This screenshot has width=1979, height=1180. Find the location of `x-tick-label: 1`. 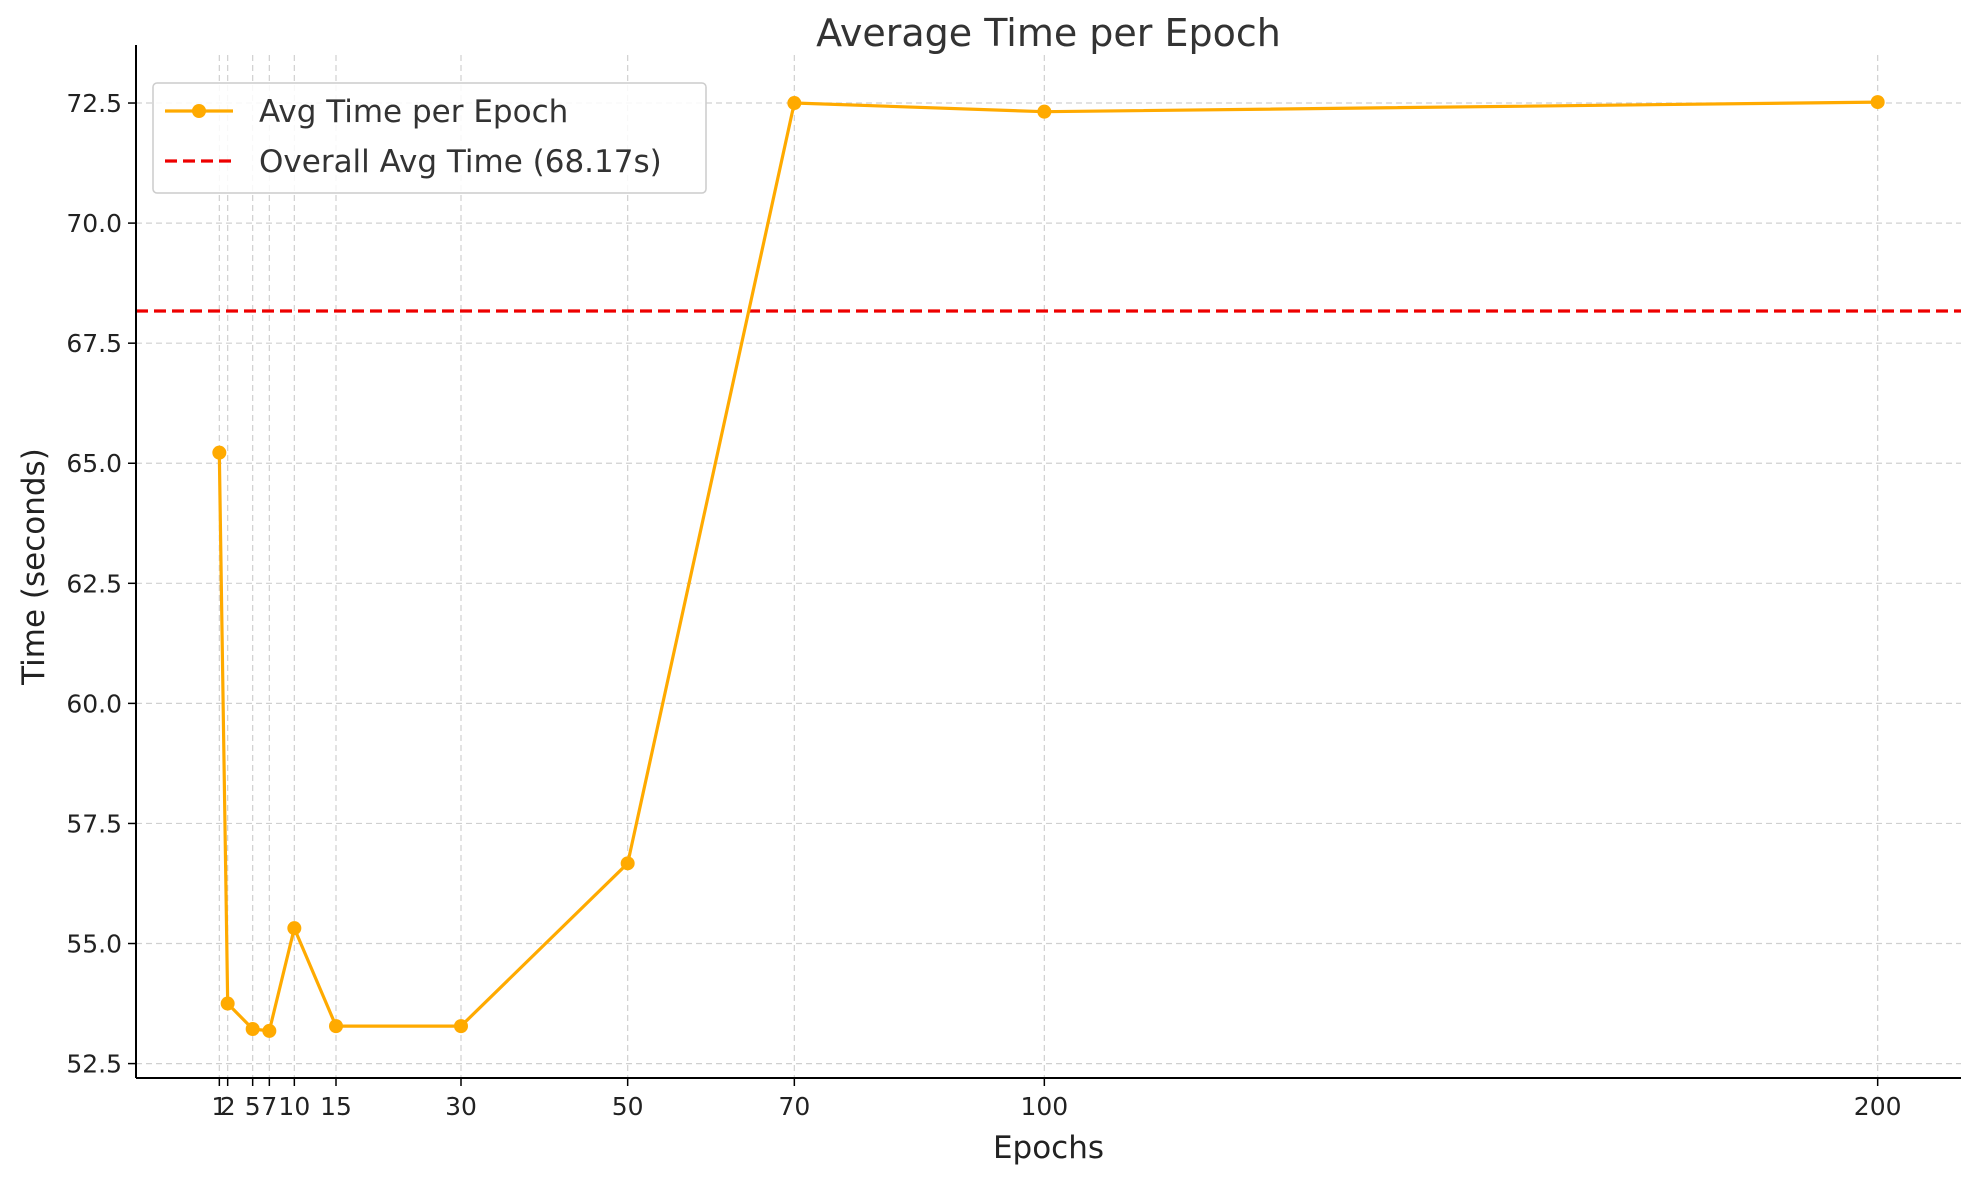

x-tick-label: 1 is located at coordinates (219, 1106).